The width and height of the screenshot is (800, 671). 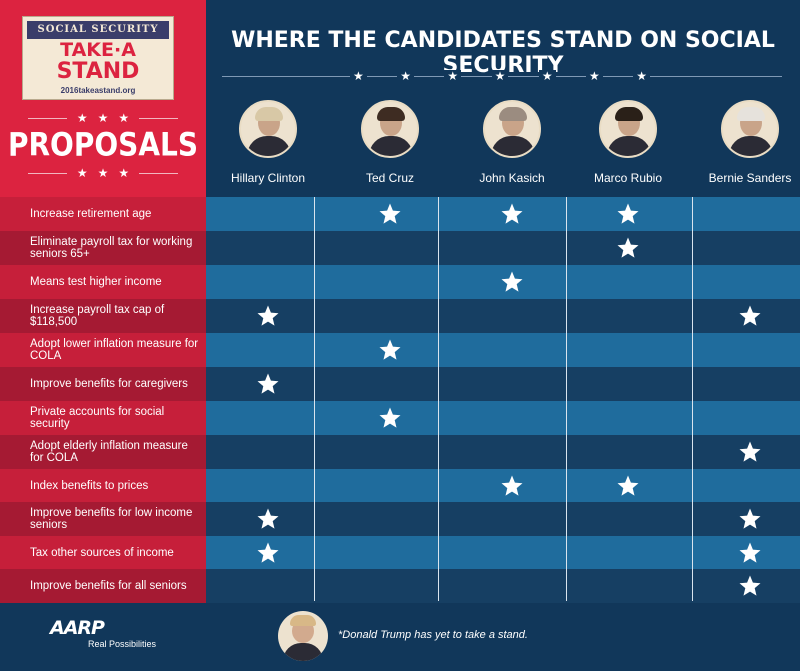 I want to click on table-row: Private accounts for social security, so click(x=400, y=418).